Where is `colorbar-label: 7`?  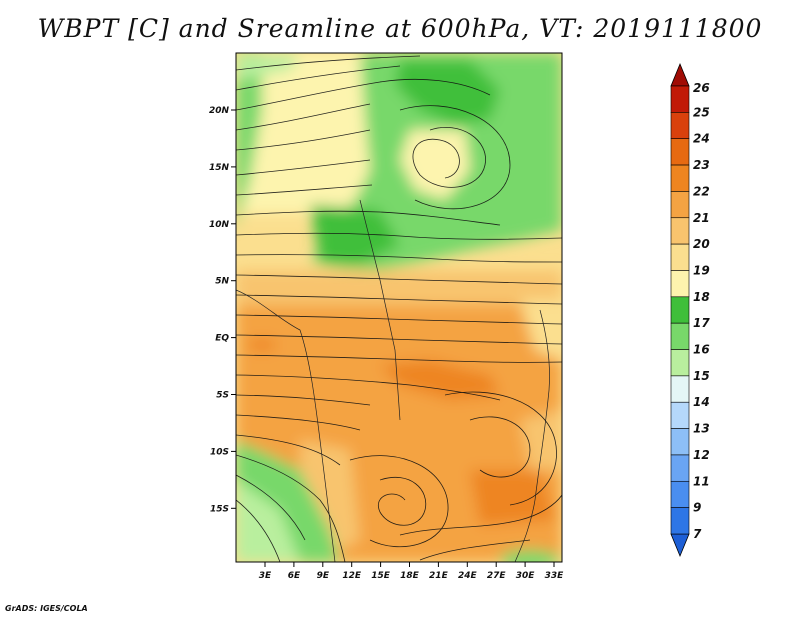
colorbar-label: 7 is located at coordinates (697, 534).